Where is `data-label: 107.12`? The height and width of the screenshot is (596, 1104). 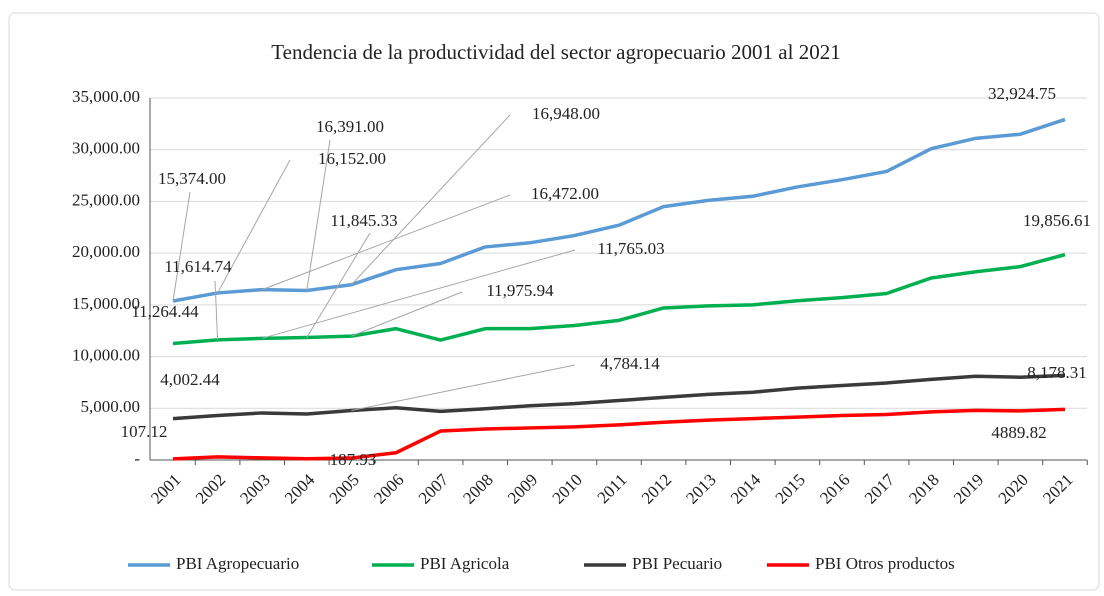
data-label: 107.12 is located at coordinates (144, 431).